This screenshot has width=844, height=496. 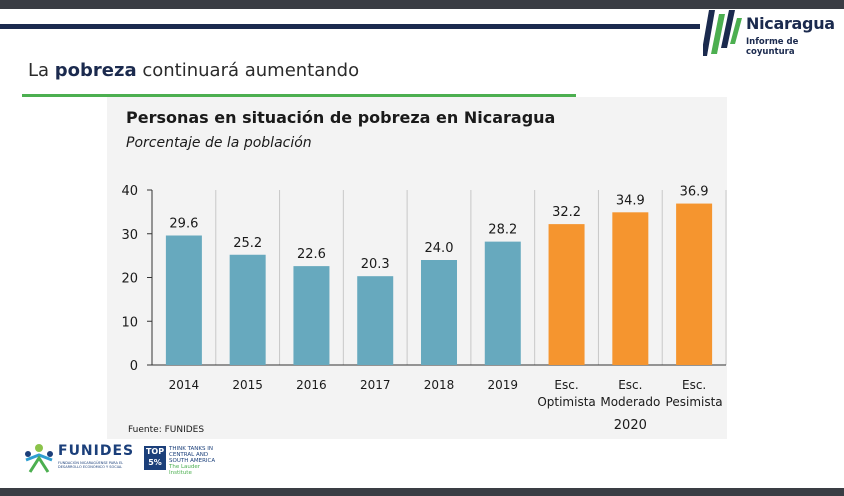 What do you see at coordinates (790, 23) in the screenshot?
I see `logo-title: Nicaragua` at bounding box center [790, 23].